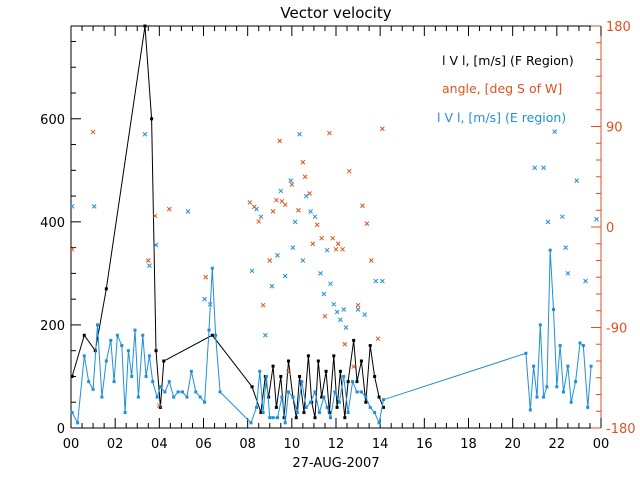 The height and width of the screenshot is (480, 640). I want to click on x-tick-label: 00, so click(601, 444).